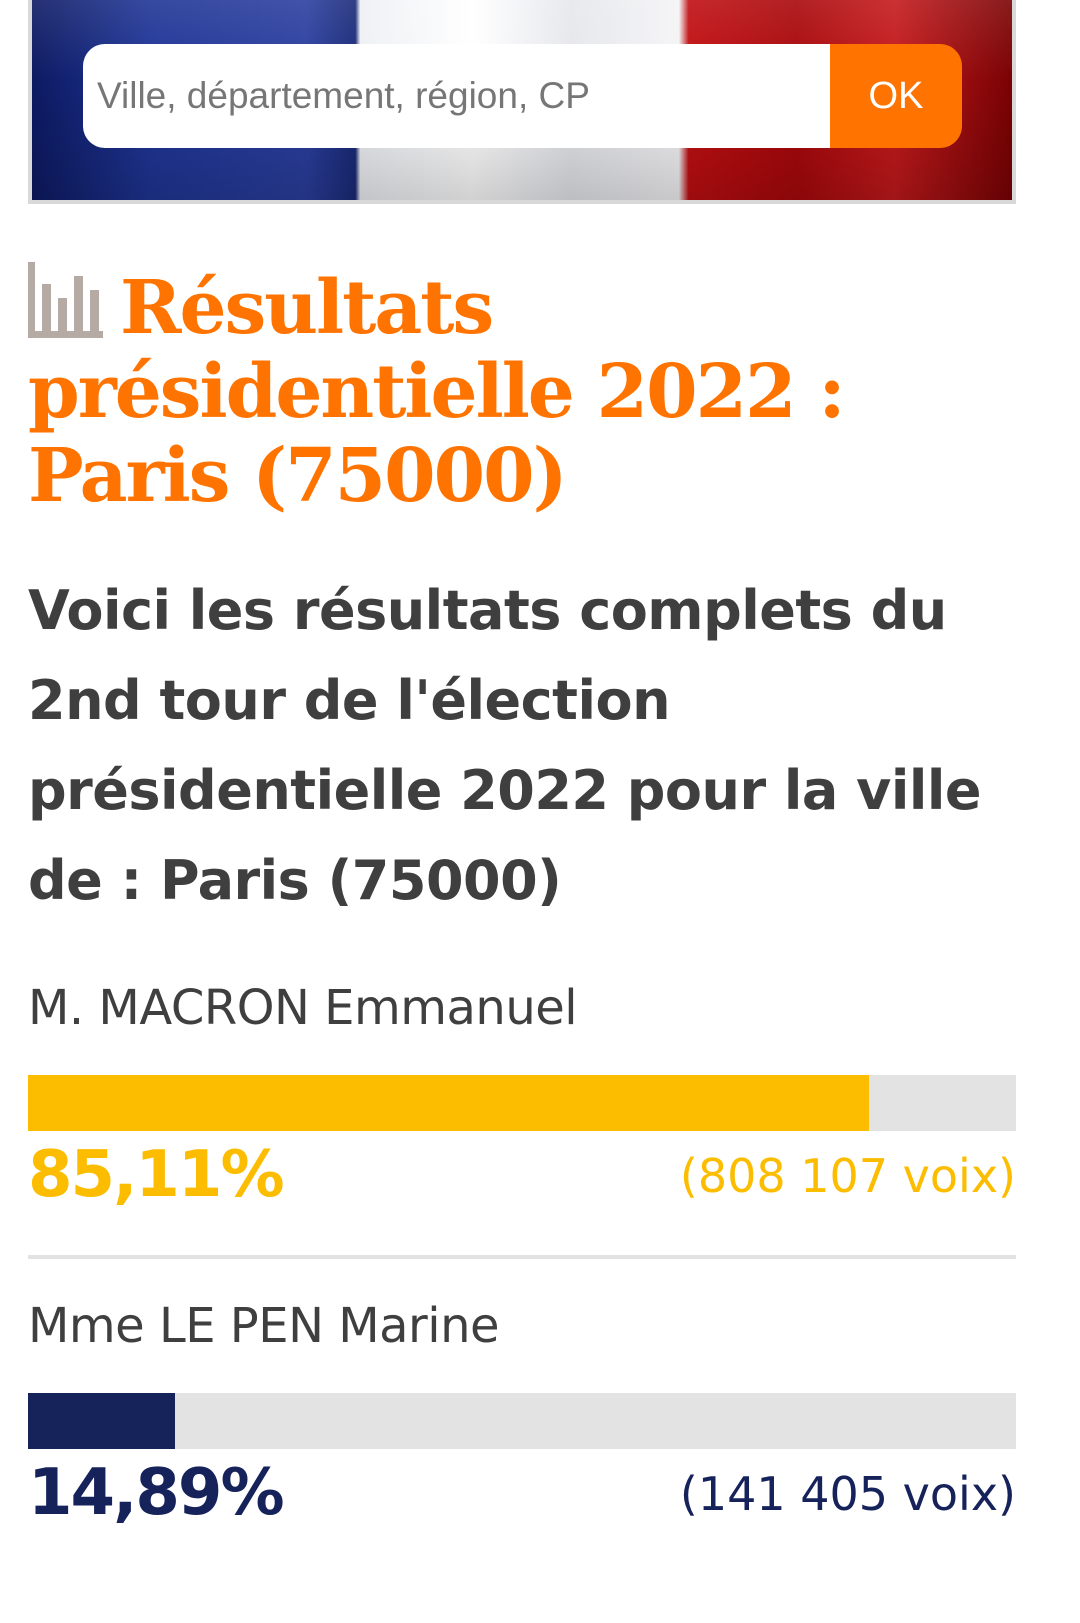 The width and height of the screenshot is (1080, 1623). Describe the element at coordinates (456, 96) in the screenshot. I see `search-input` at that location.